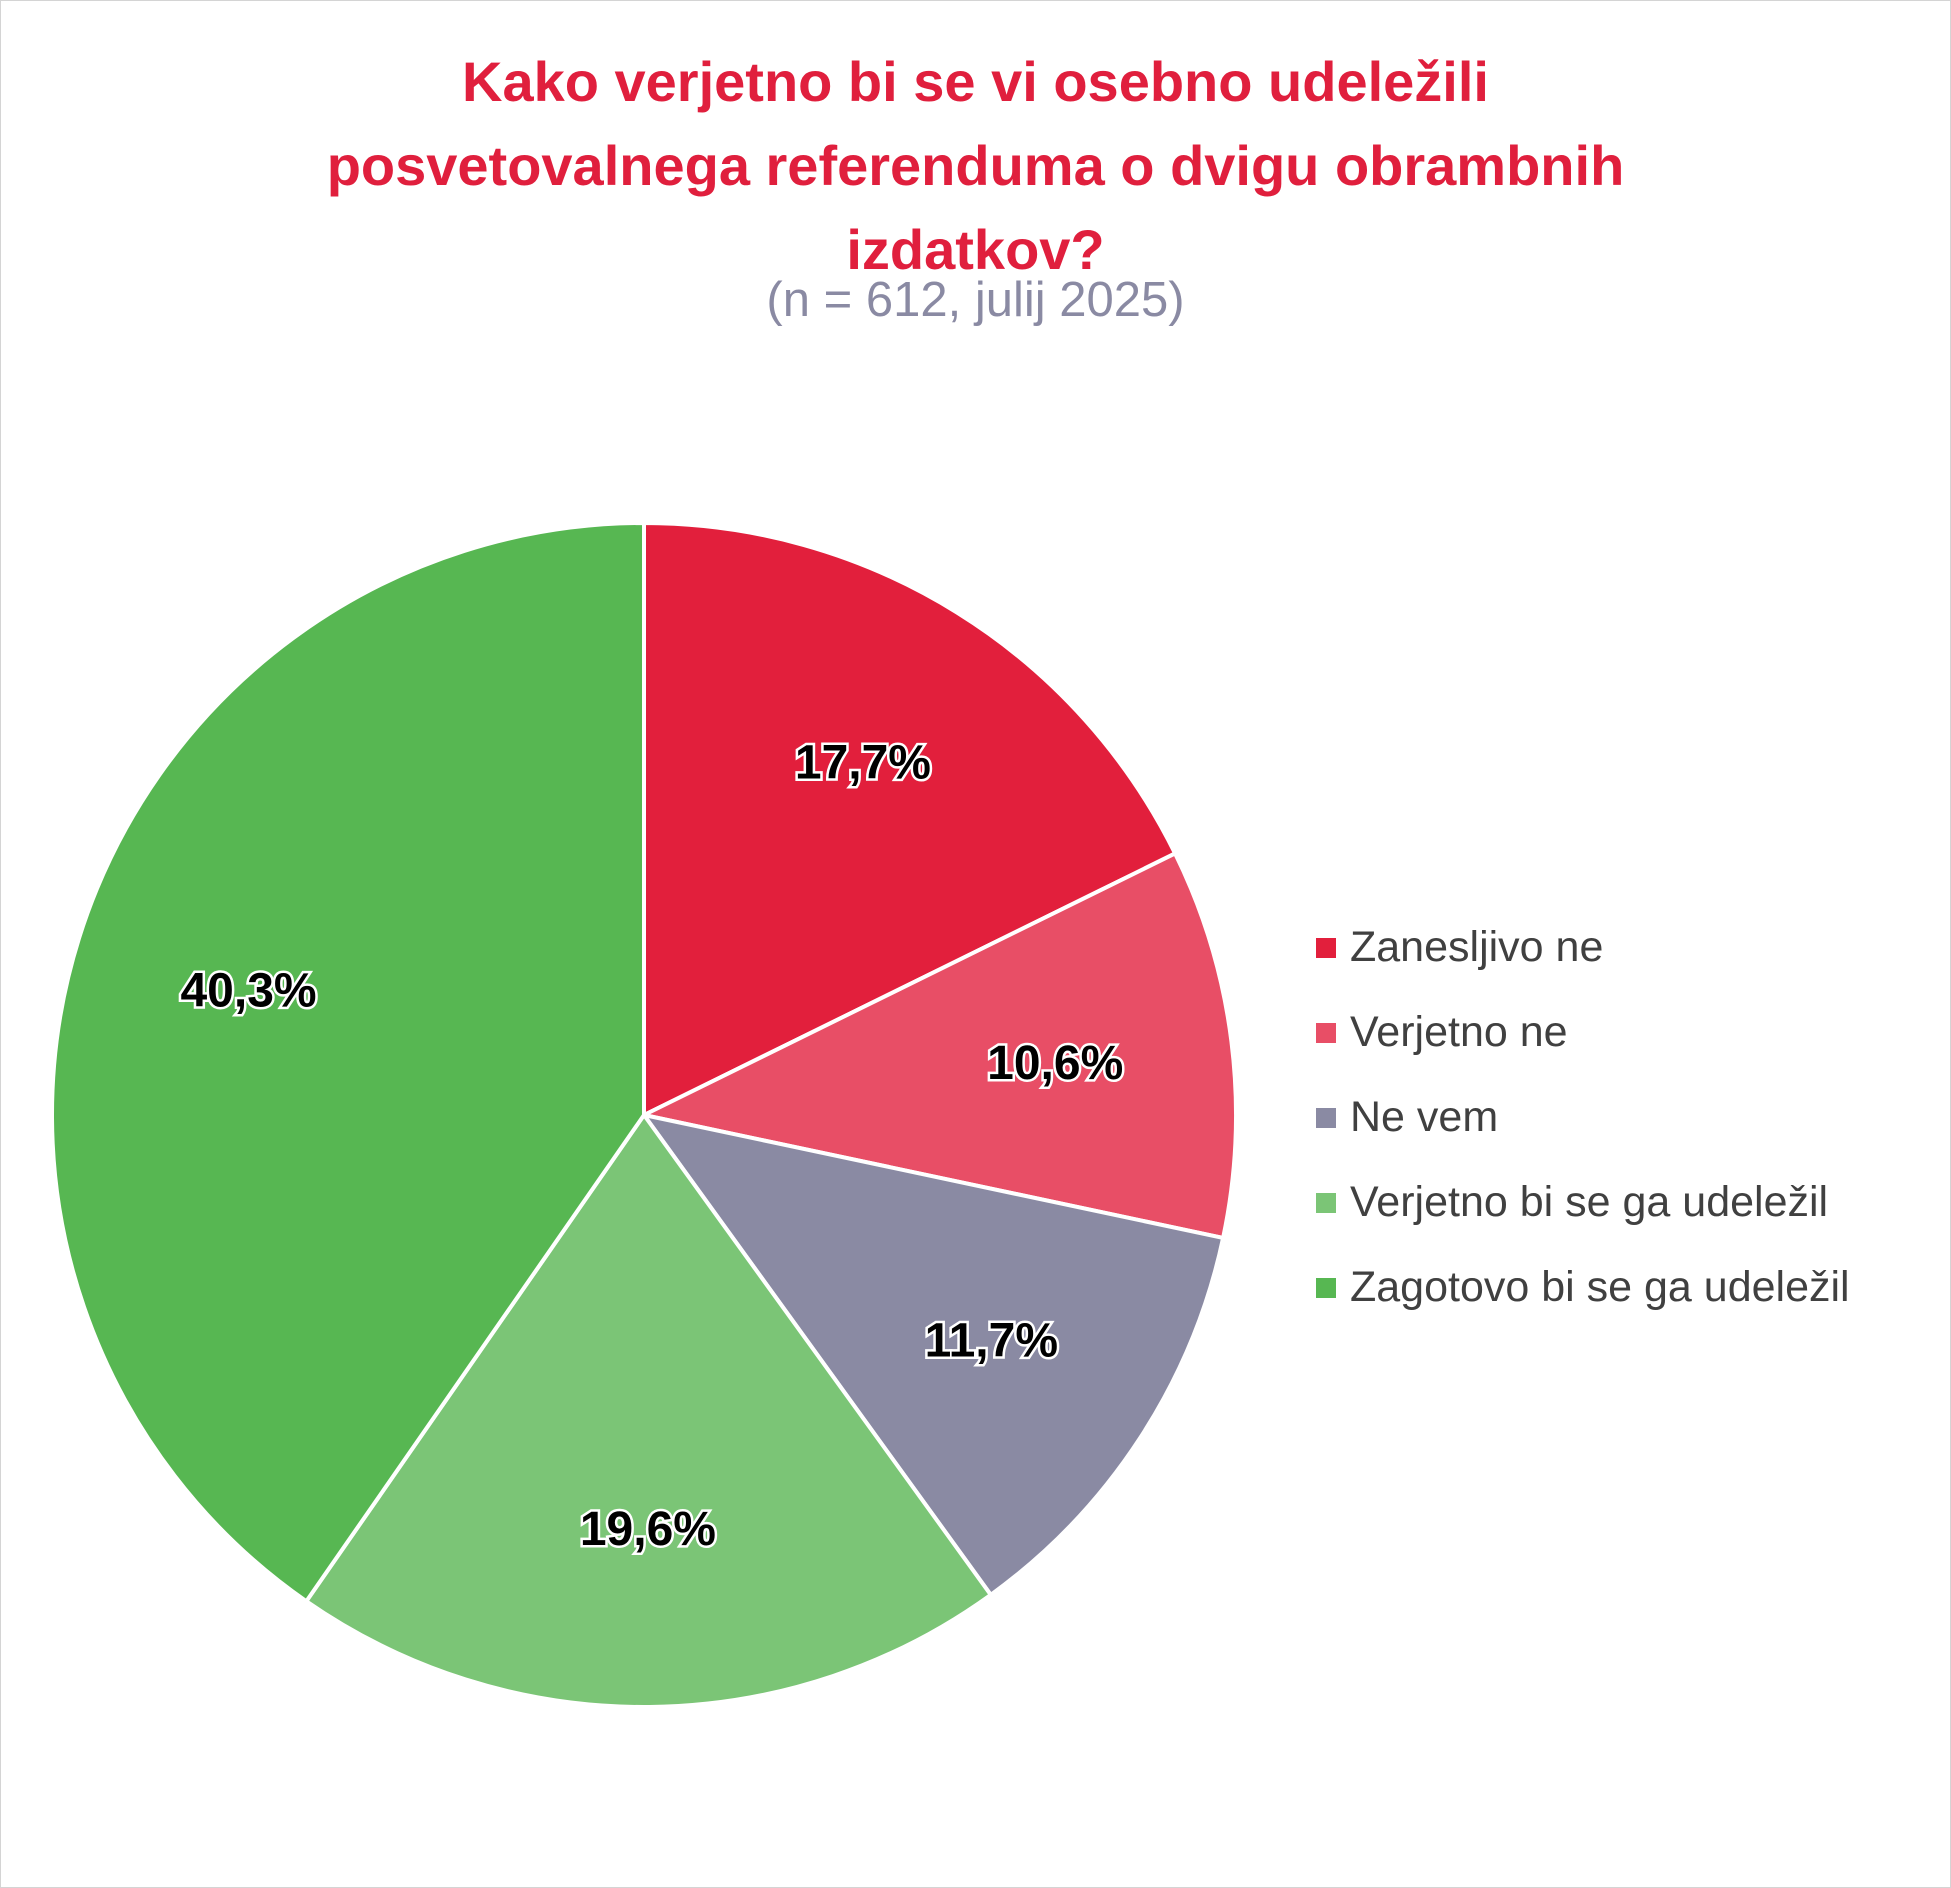 The image size is (1951, 1888). I want to click on pie-slice-verjetno-ne, so click(940, 1045).